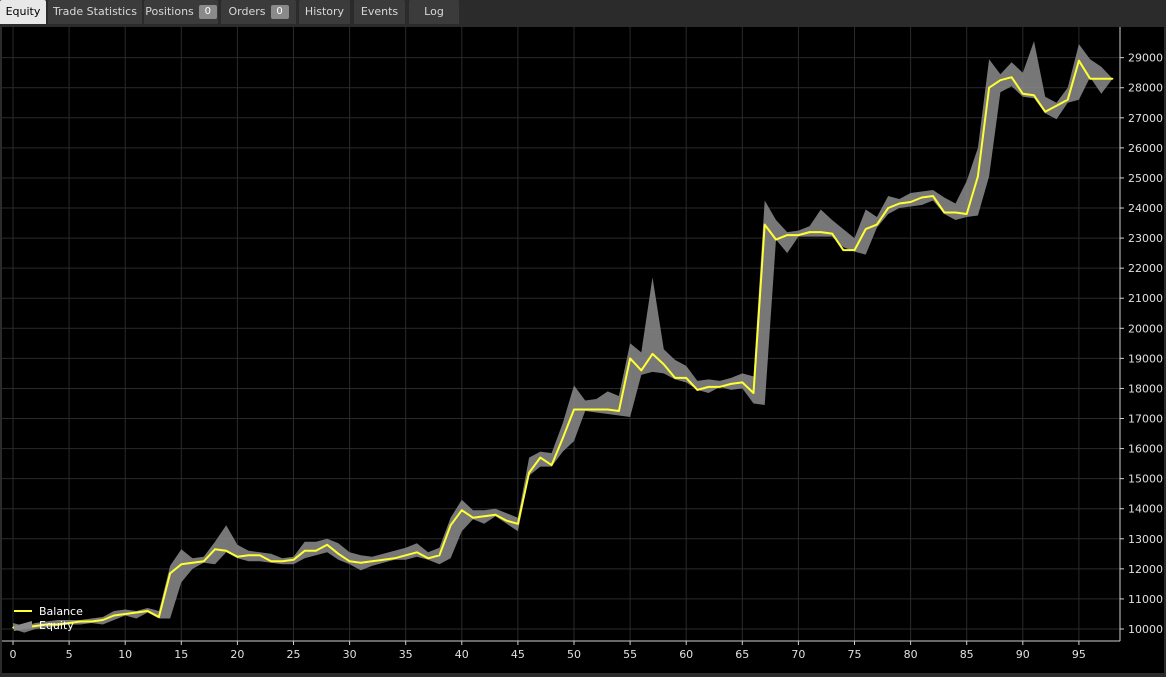 Image resolution: width=1166 pixels, height=677 pixels. I want to click on x-tick-label: 0, so click(13, 654).